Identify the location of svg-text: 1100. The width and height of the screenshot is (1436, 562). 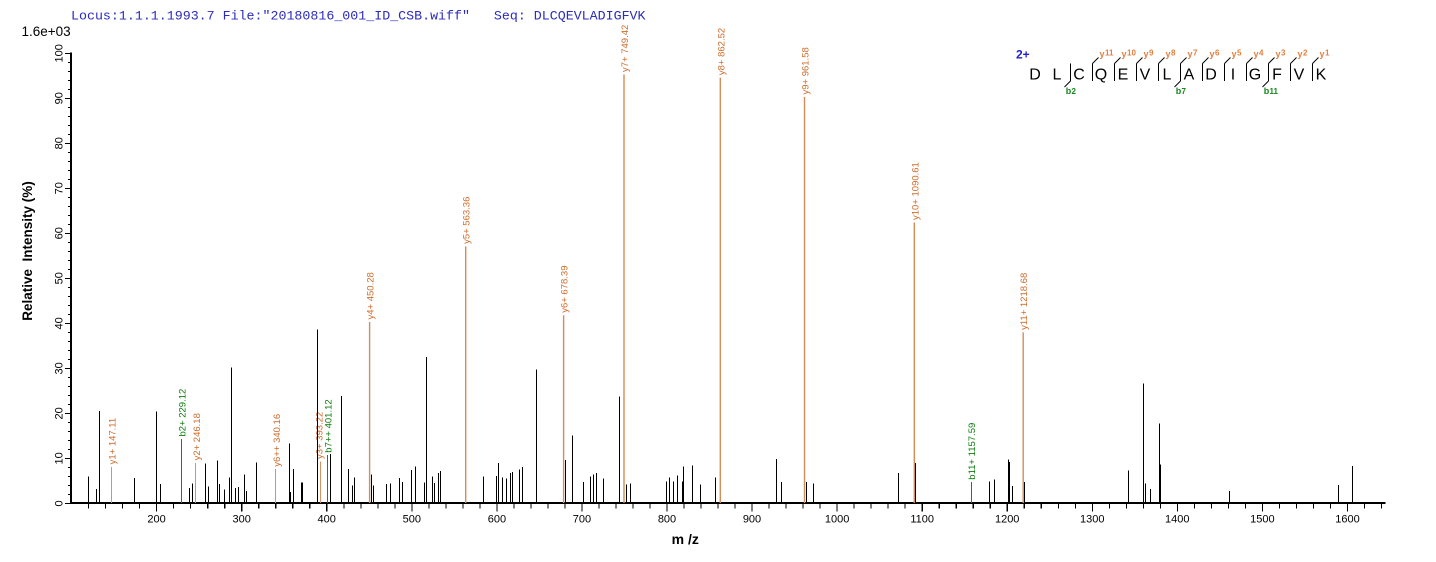
(922, 520).